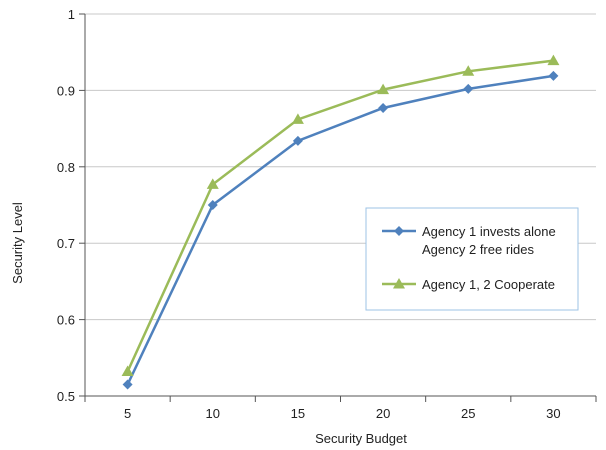 Image resolution: width=606 pixels, height=450 pixels. What do you see at coordinates (478, 249) in the screenshot?
I see `legend-label-line2: Agency 2 free rides` at bounding box center [478, 249].